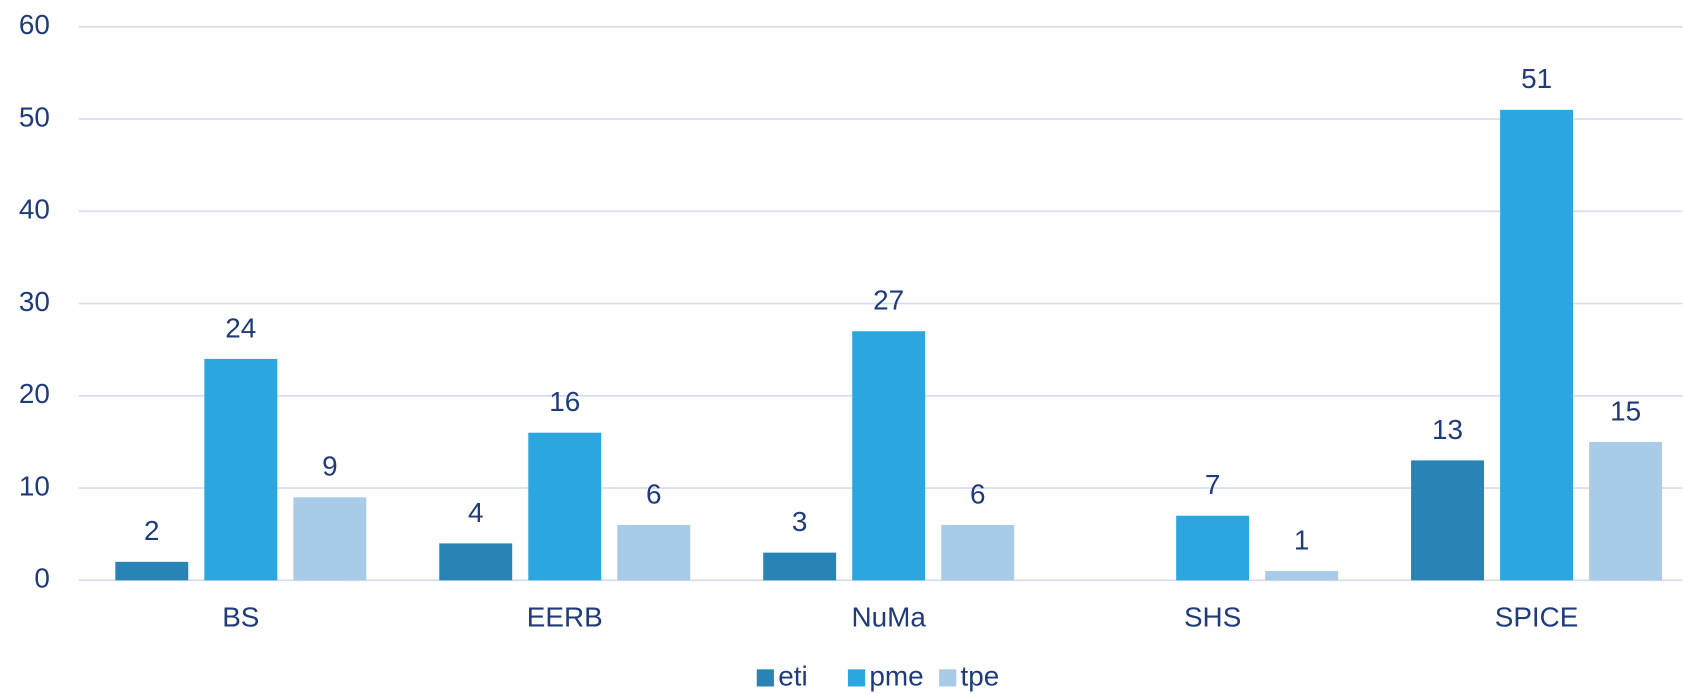 The width and height of the screenshot is (1683, 694). What do you see at coordinates (980, 675) in the screenshot?
I see `legend-label: tpe` at bounding box center [980, 675].